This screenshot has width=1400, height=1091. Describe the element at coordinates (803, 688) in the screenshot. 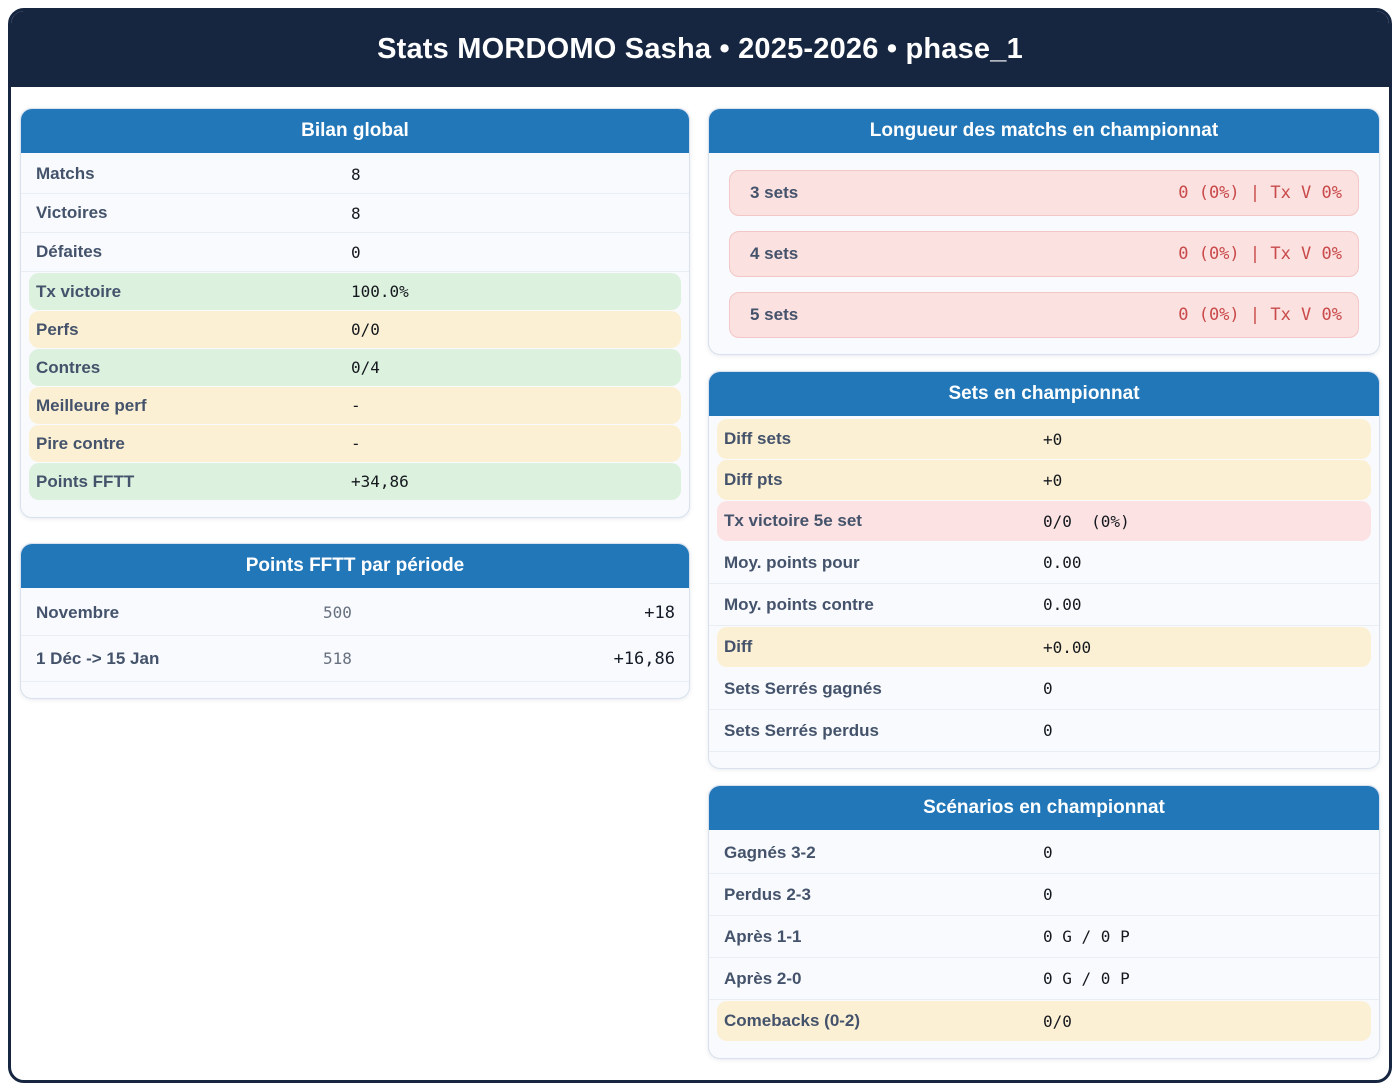

I see `stat-label: Sets Serrés gagnés` at that location.